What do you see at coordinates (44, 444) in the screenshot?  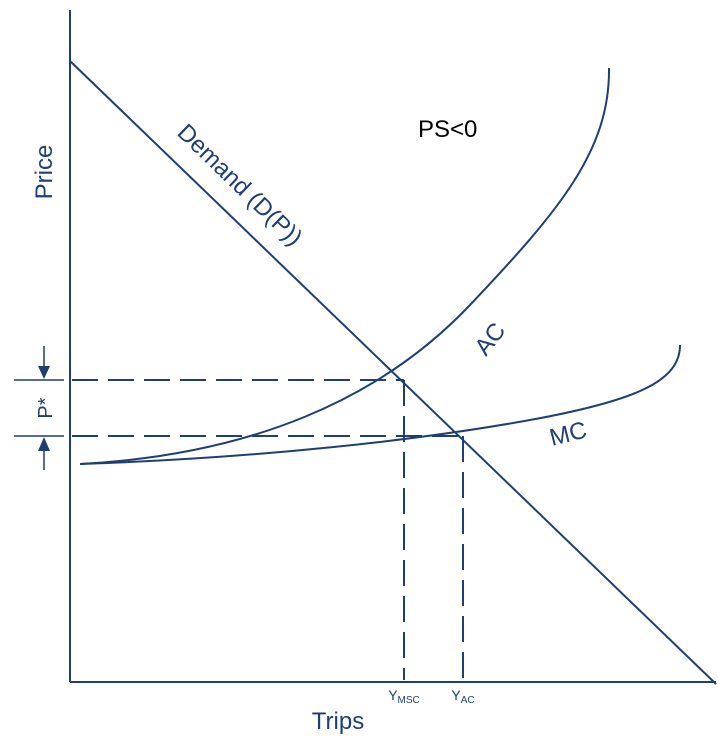 I see `arrow-up-icon` at bounding box center [44, 444].